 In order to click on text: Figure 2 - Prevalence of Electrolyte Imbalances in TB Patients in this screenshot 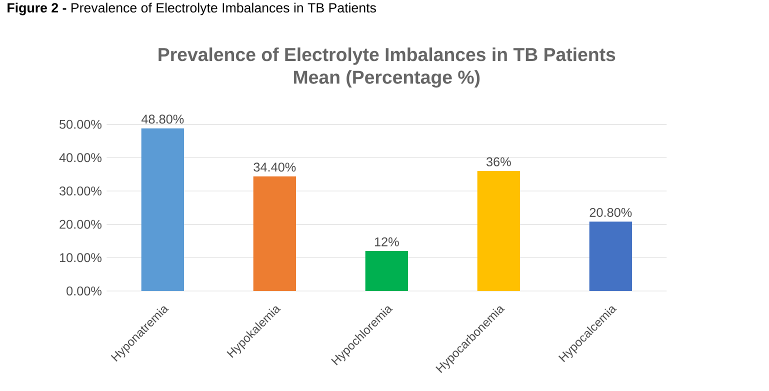, I will do `click(192, 9)`.